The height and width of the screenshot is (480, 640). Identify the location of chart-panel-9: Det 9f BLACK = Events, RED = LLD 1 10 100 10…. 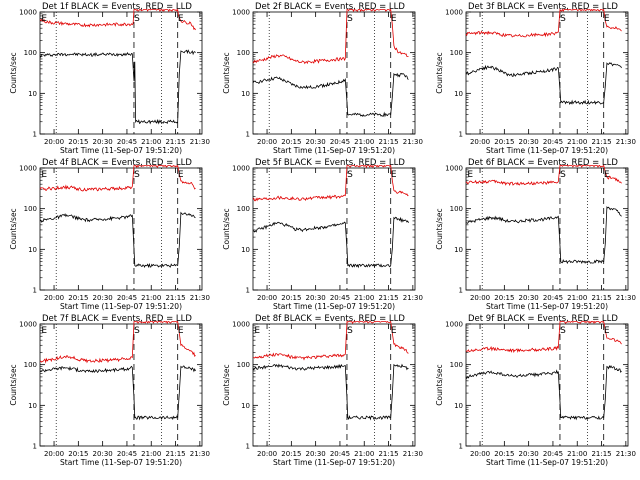
(535, 390).